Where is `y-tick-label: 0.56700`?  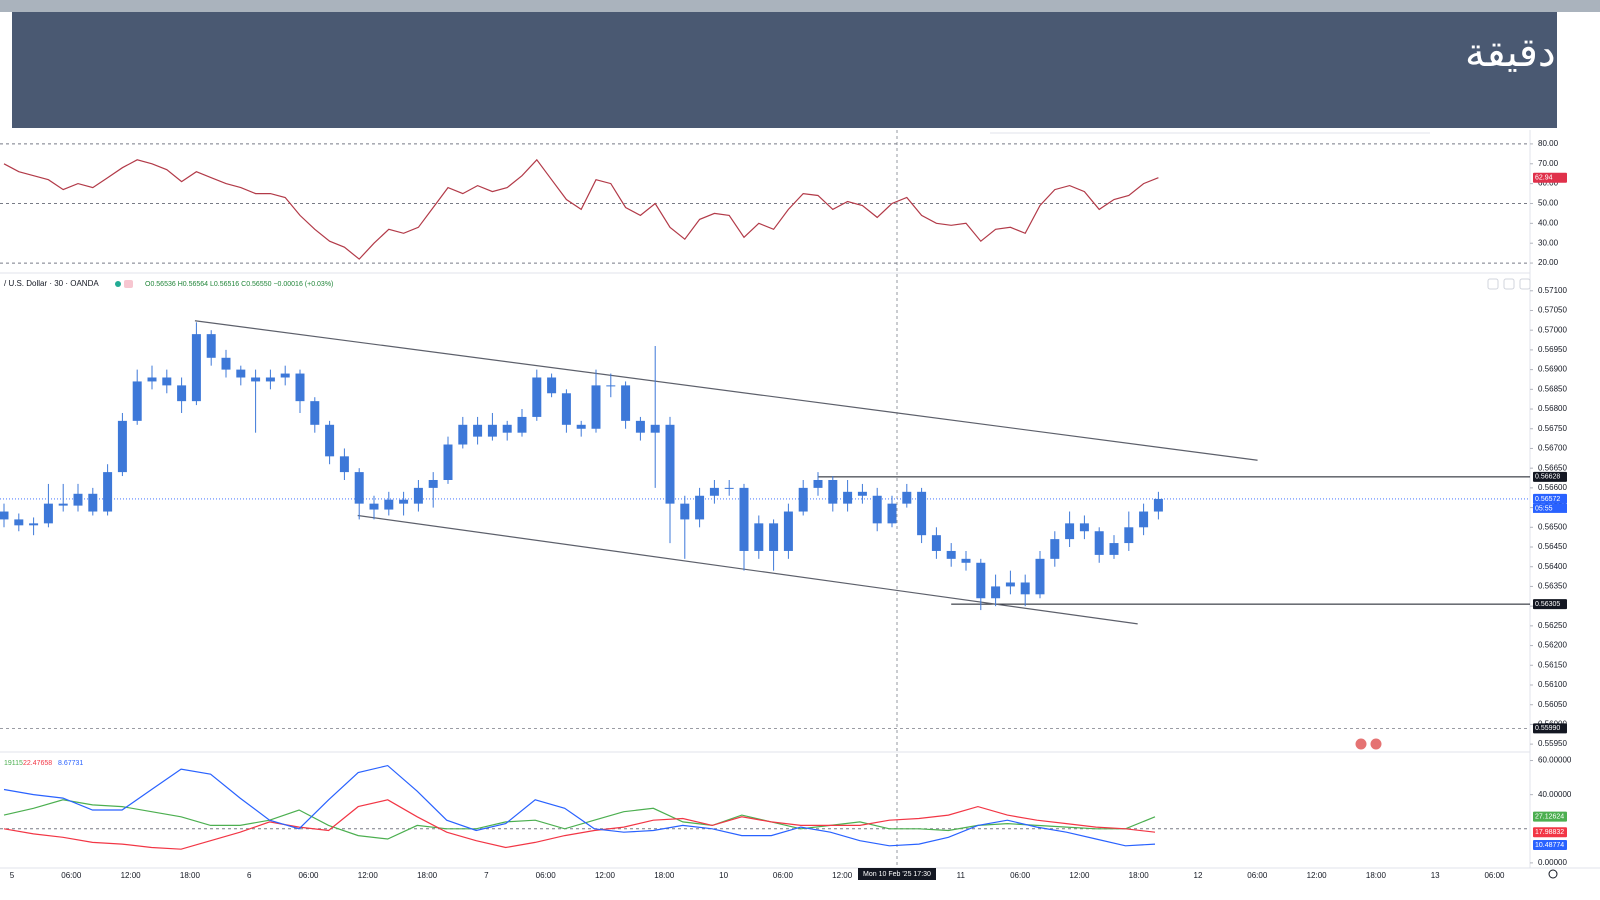
y-tick-label: 0.56700 is located at coordinates (1552, 448).